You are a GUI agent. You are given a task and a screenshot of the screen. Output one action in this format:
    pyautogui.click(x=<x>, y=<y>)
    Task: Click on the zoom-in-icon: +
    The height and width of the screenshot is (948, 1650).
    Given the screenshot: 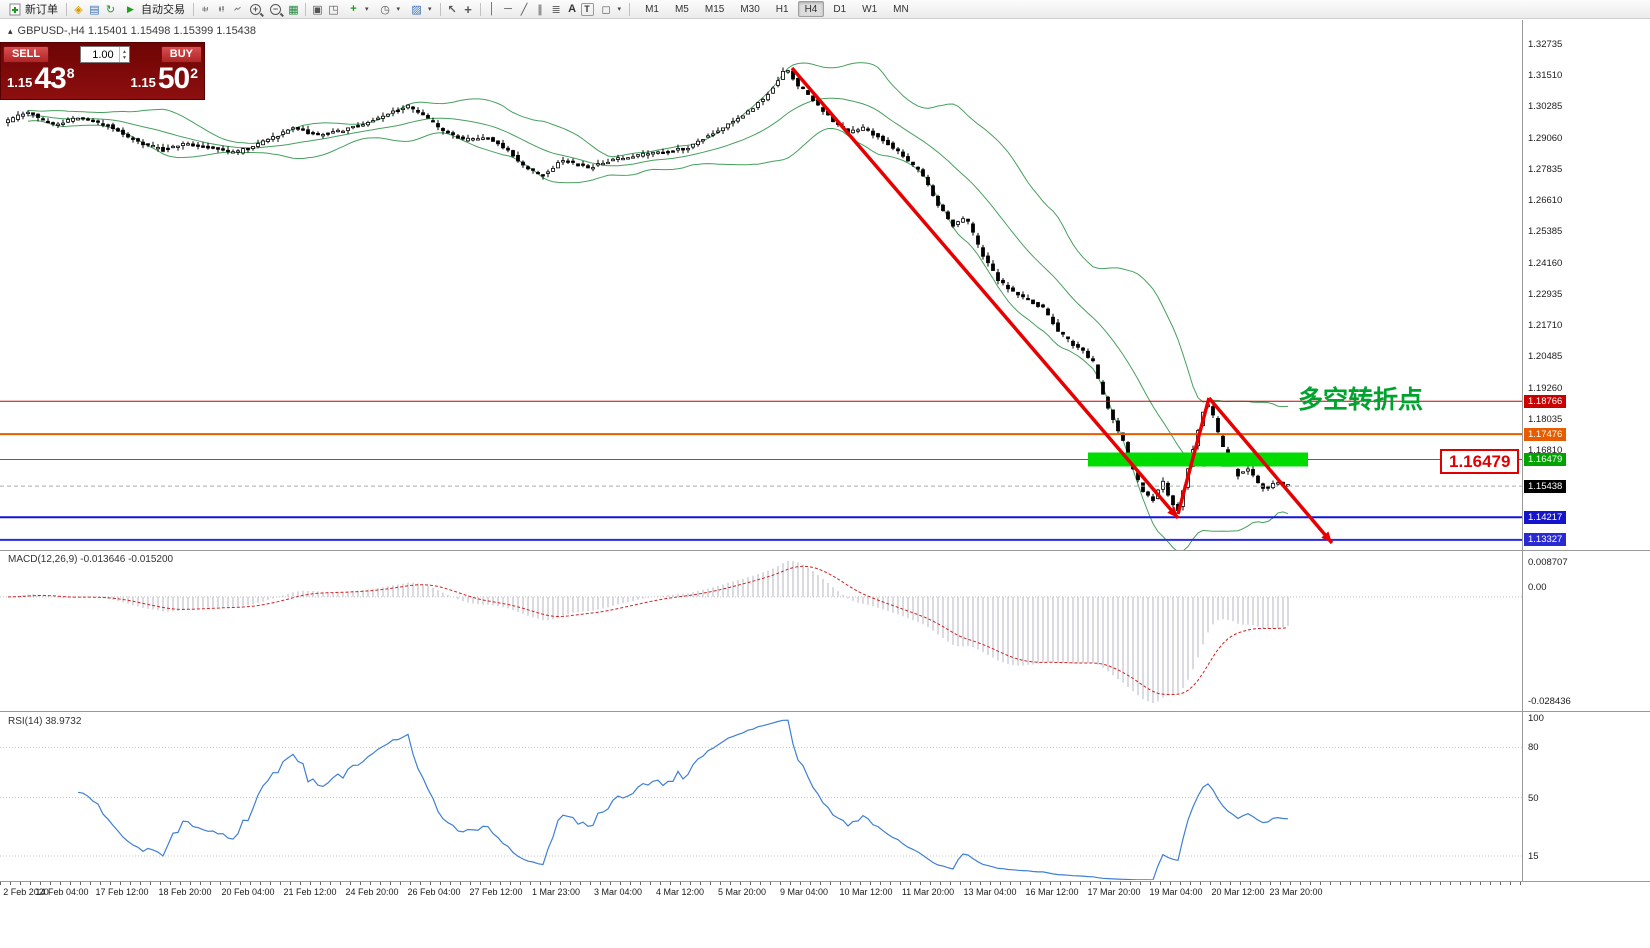 What is the action you would take?
    pyautogui.click(x=255, y=9)
    